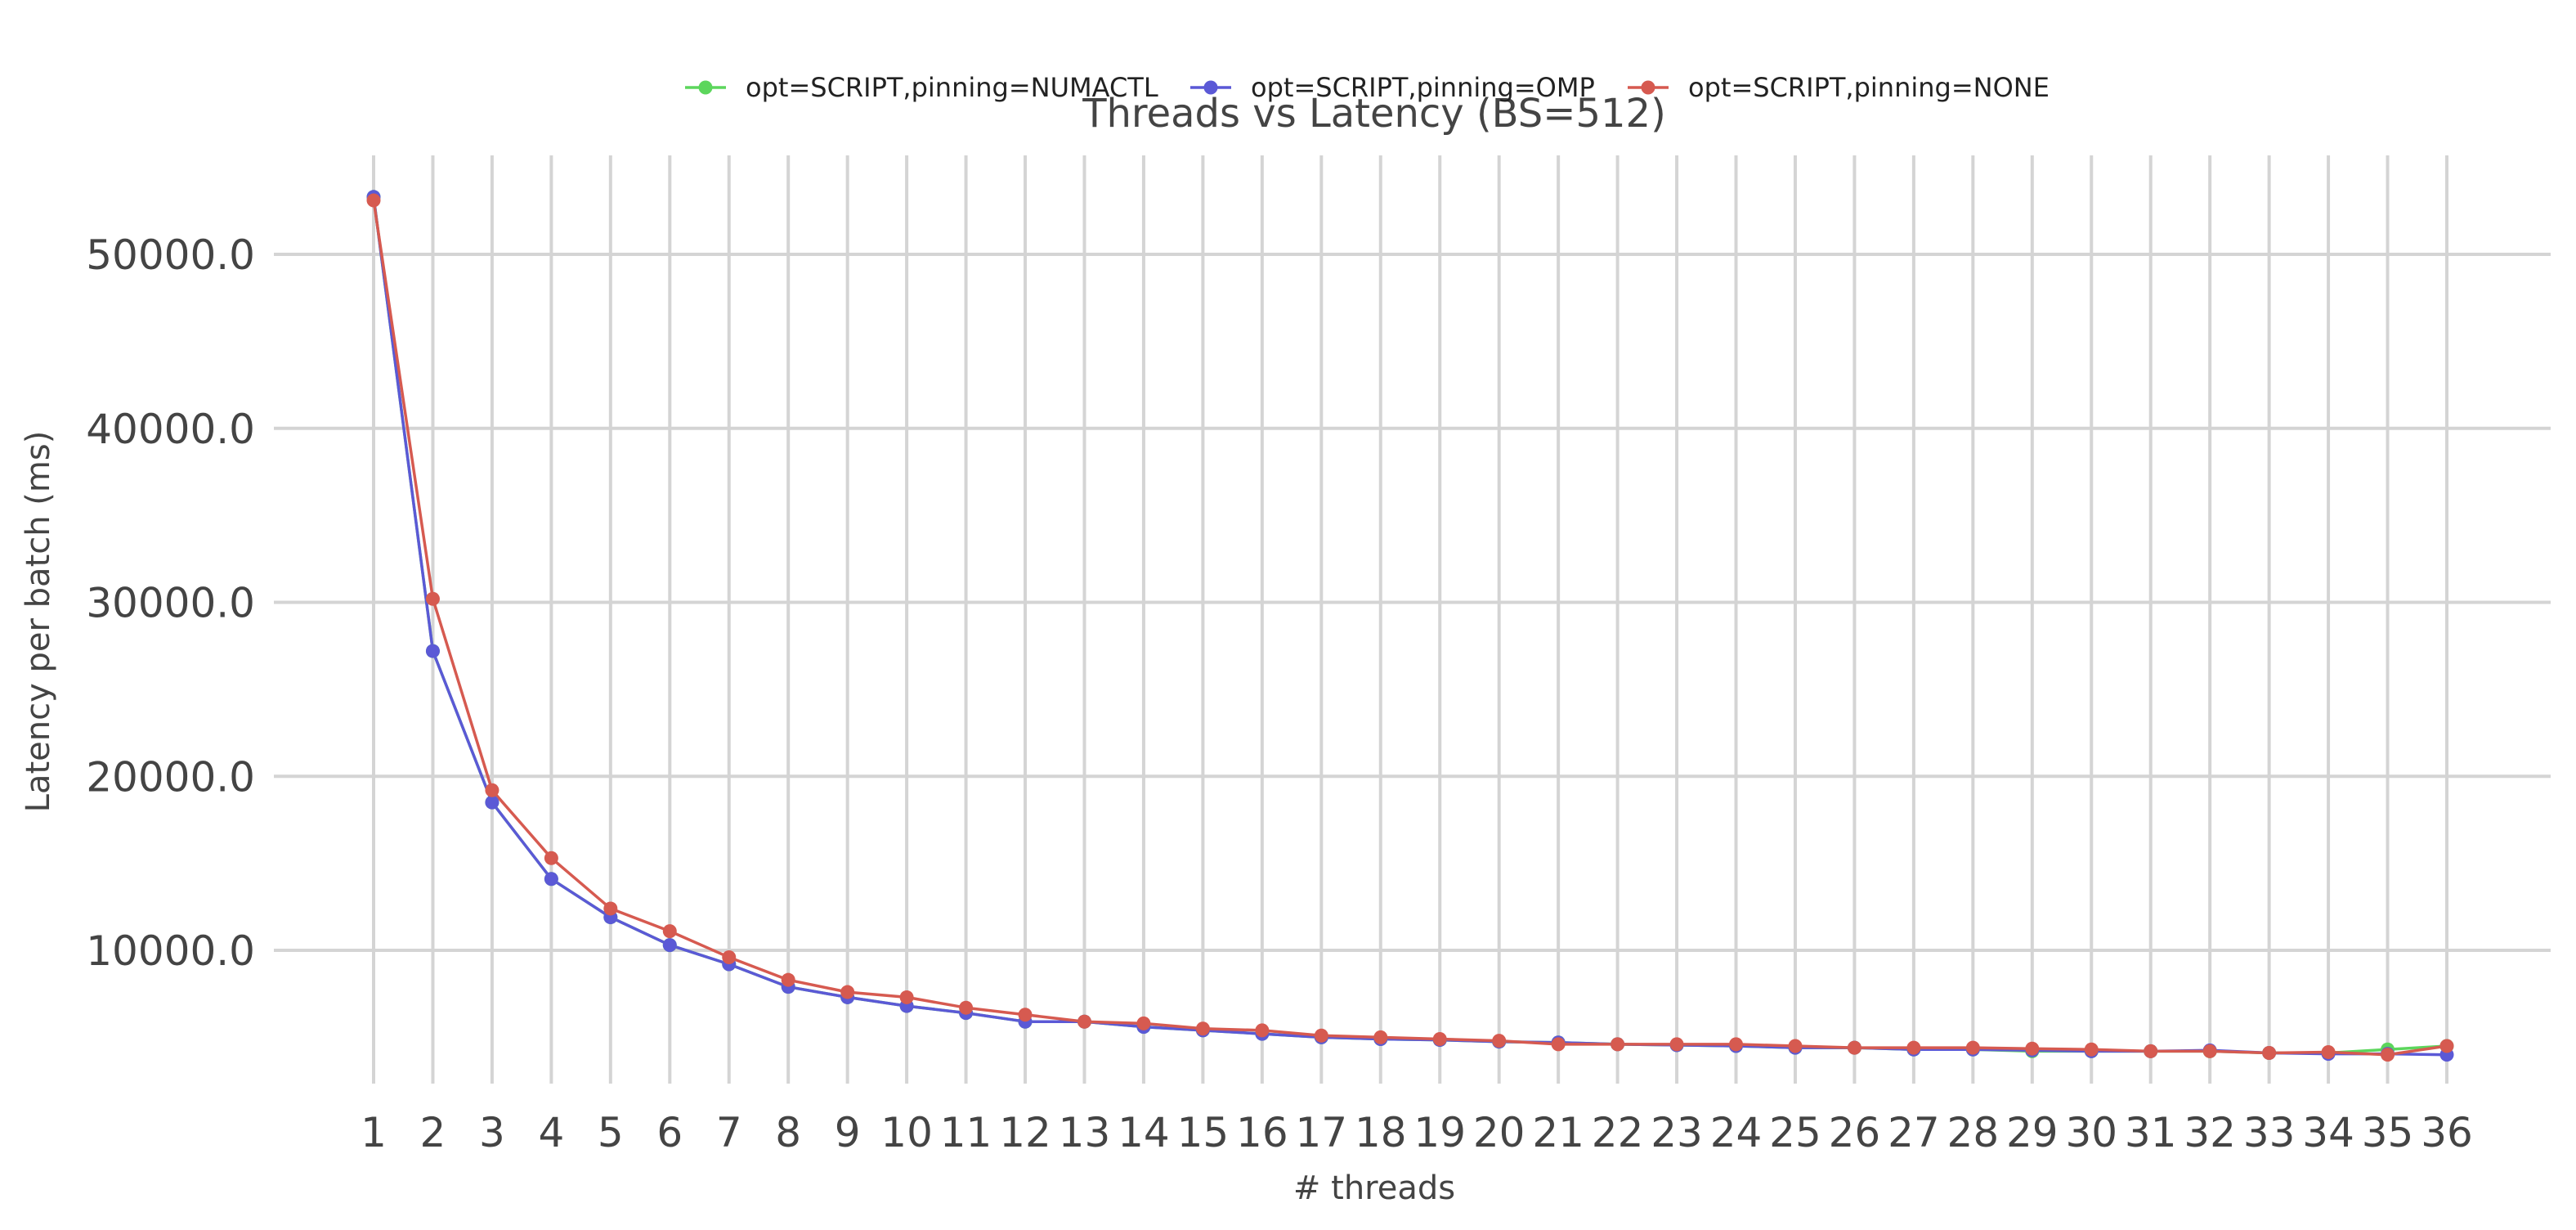 This screenshot has height=1230, width=2576. I want to click on x-tick-label: 9, so click(848, 1132).